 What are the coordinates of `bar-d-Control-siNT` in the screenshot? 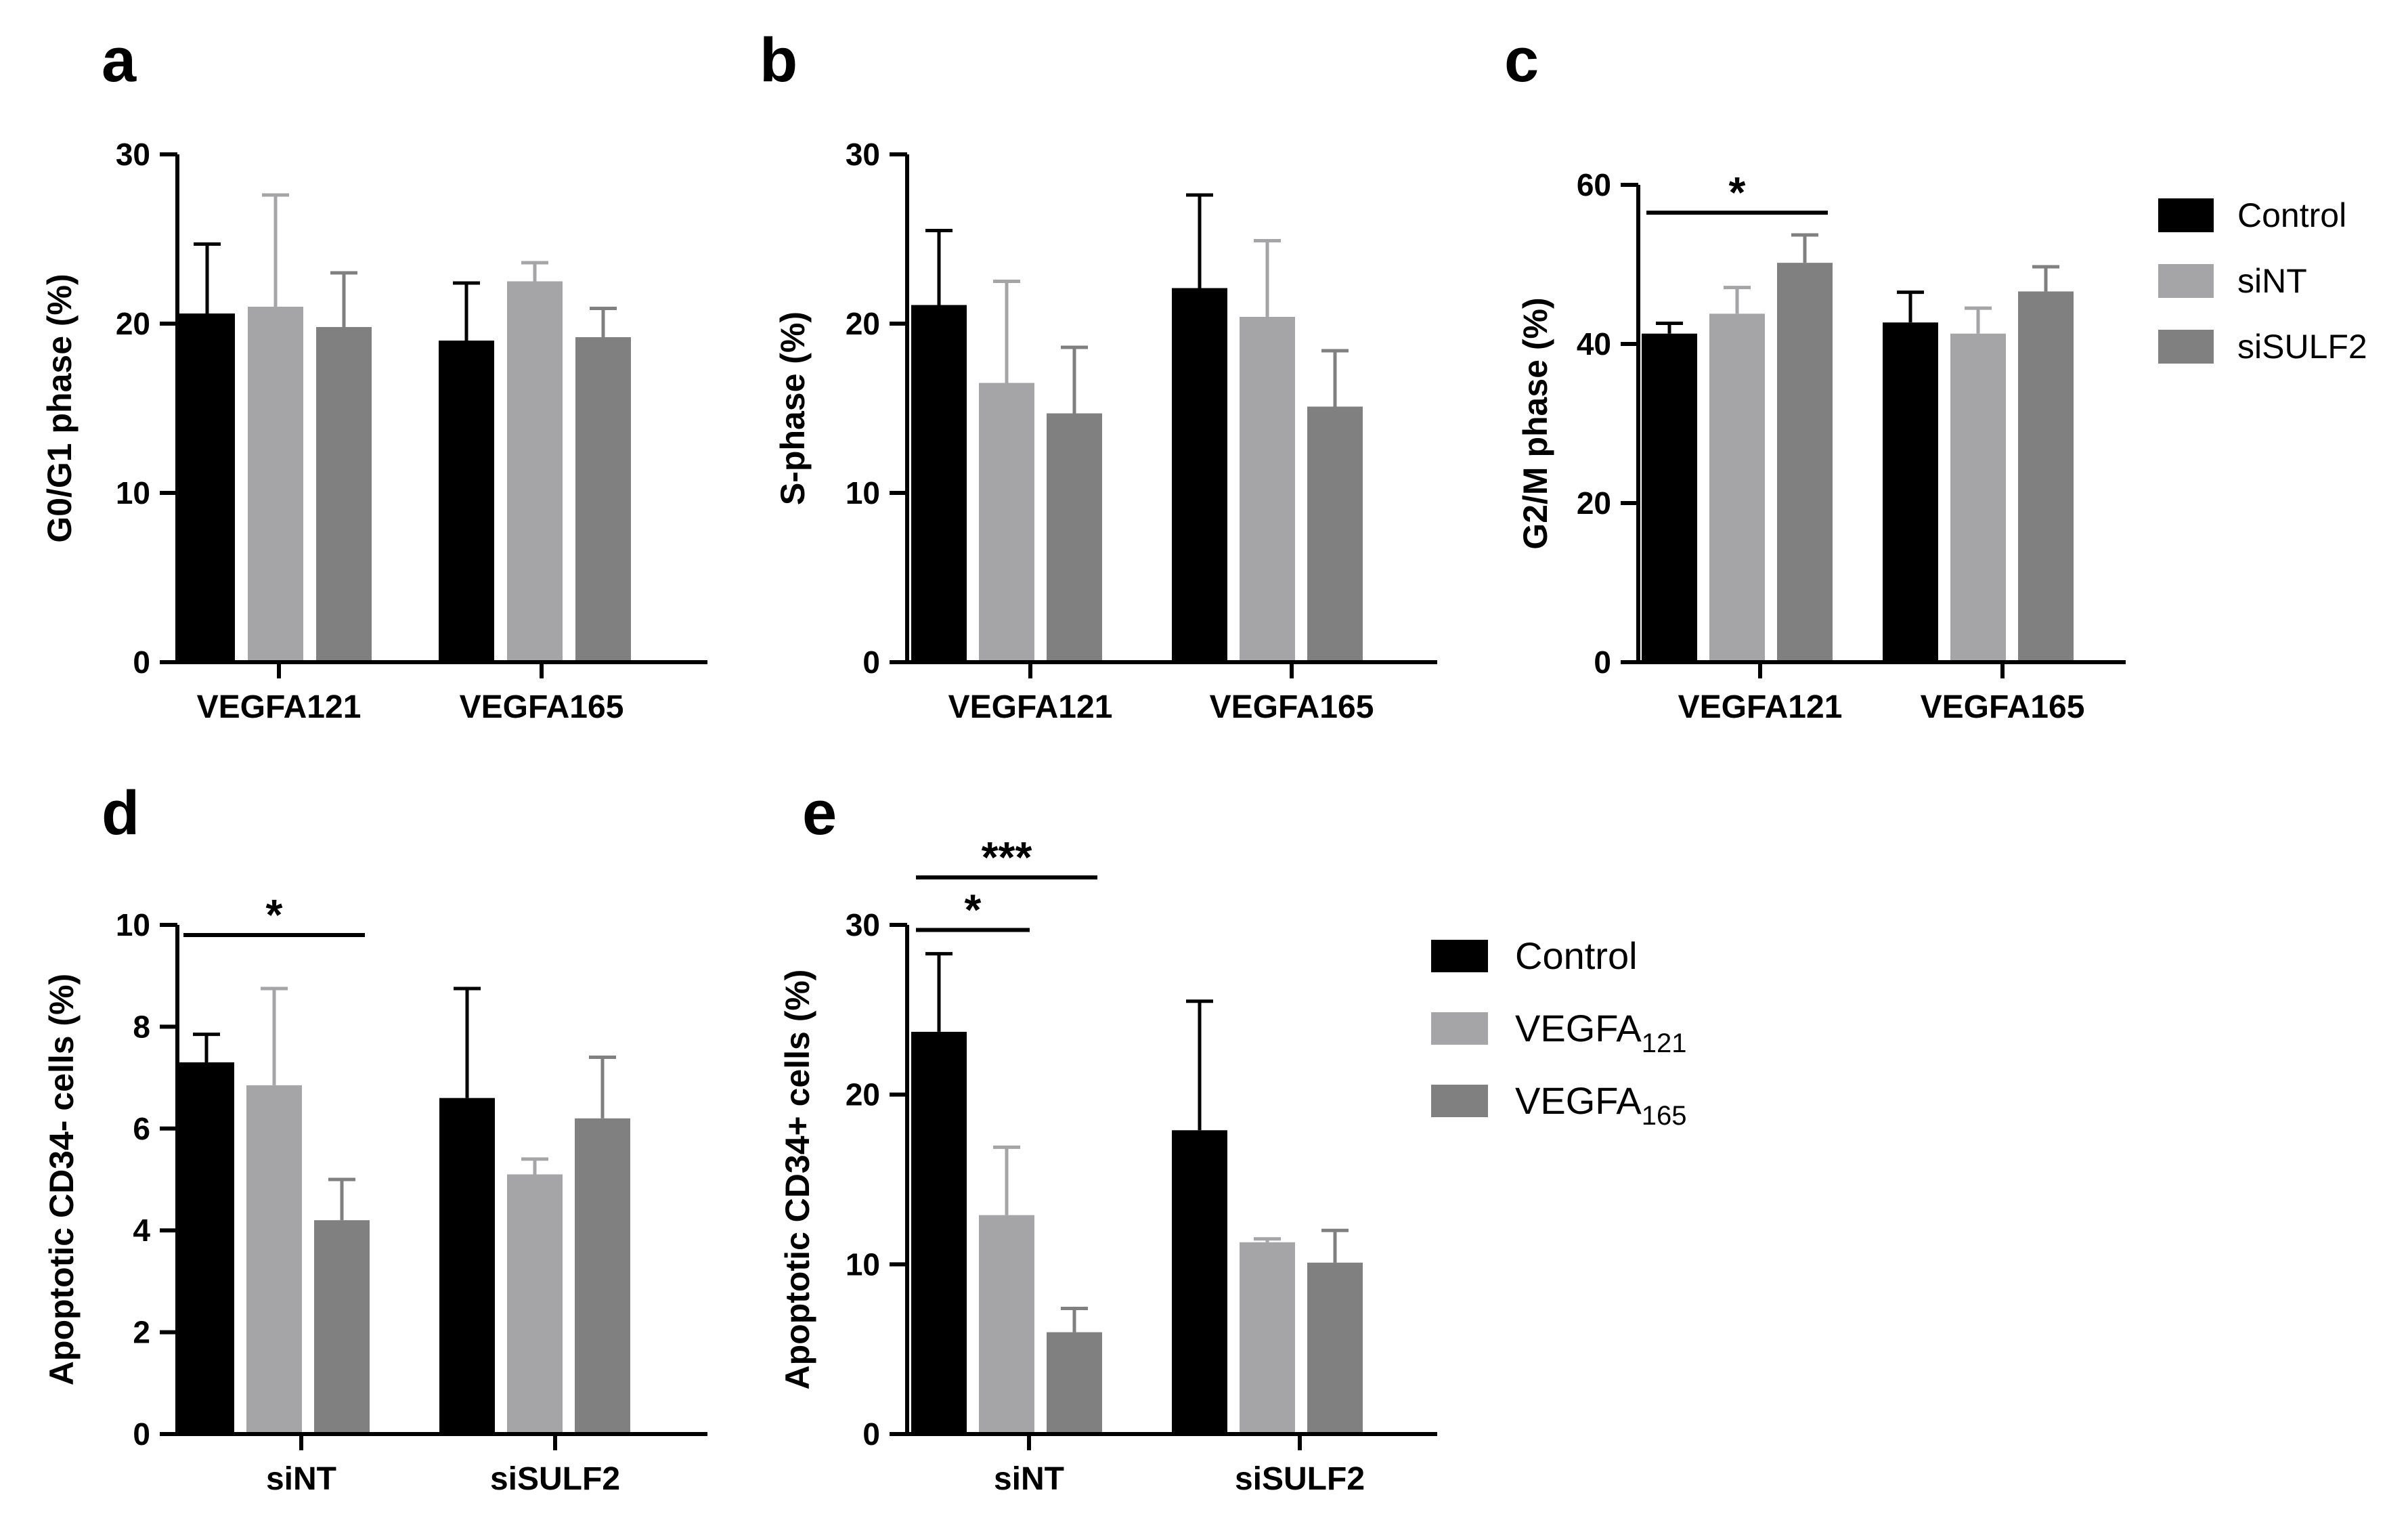 It's located at (206, 1248).